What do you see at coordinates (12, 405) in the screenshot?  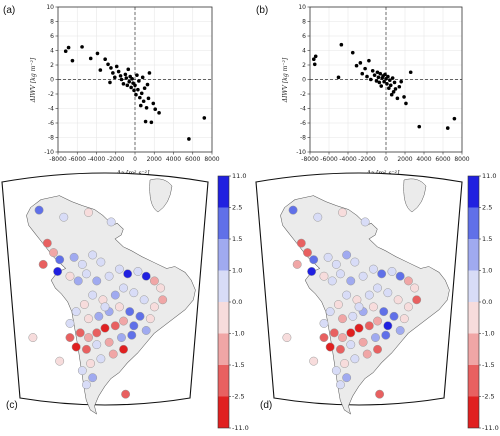 I see `panel-c-label: (c)` at bounding box center [12, 405].